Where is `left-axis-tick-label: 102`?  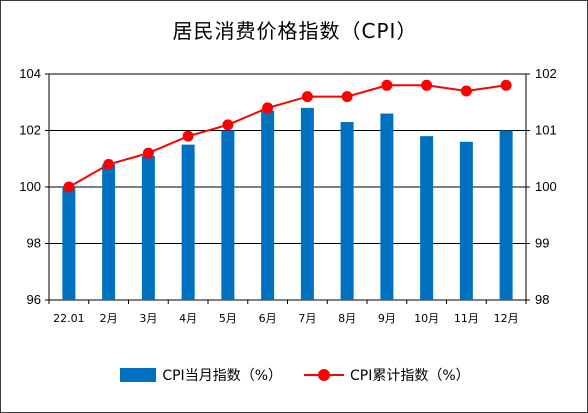 left-axis-tick-label: 102 is located at coordinates (30, 130).